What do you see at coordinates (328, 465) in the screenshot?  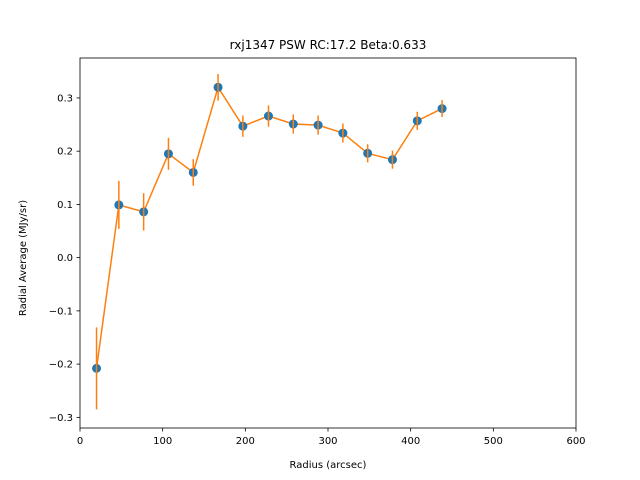 I see `x-axis-label: Radius (arcsec)` at bounding box center [328, 465].